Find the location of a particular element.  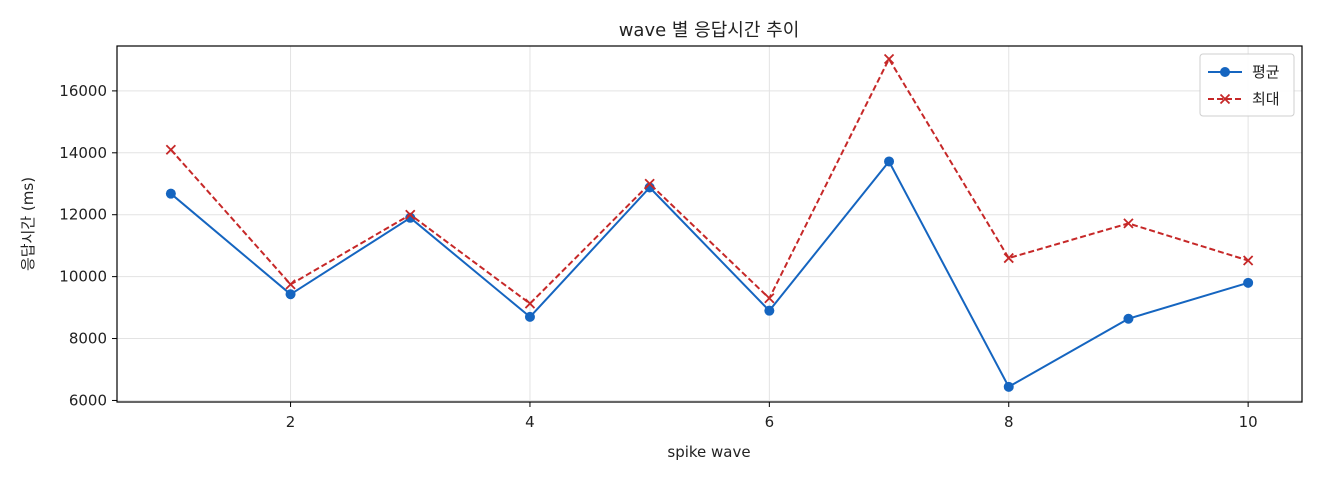

chart-title: wave 별 응답시간 추이 is located at coordinates (709, 30).